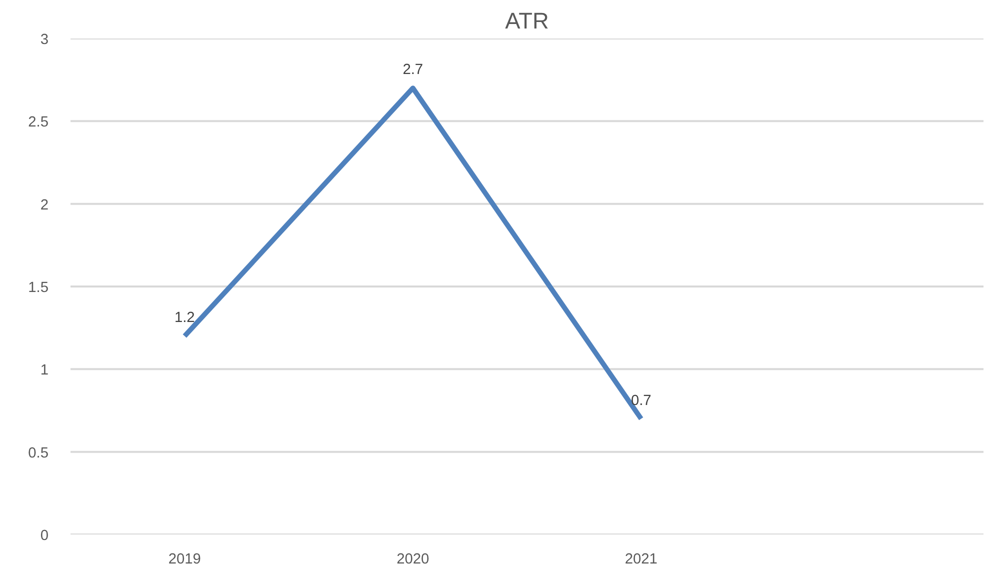  I want to click on x-tick-label: 2019, so click(184, 560).